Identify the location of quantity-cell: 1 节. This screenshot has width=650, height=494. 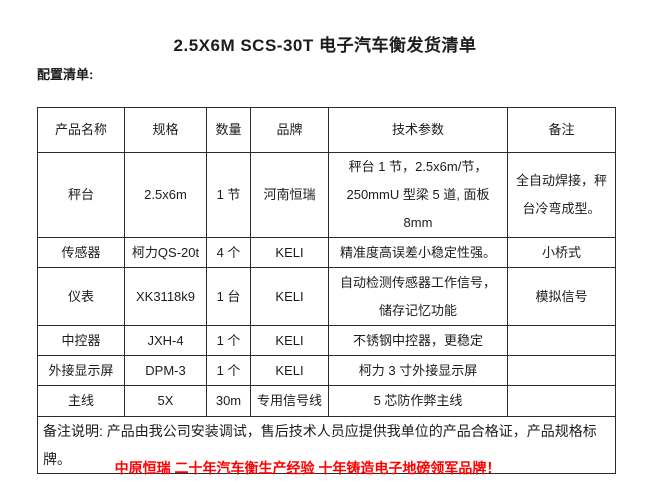
(228, 195).